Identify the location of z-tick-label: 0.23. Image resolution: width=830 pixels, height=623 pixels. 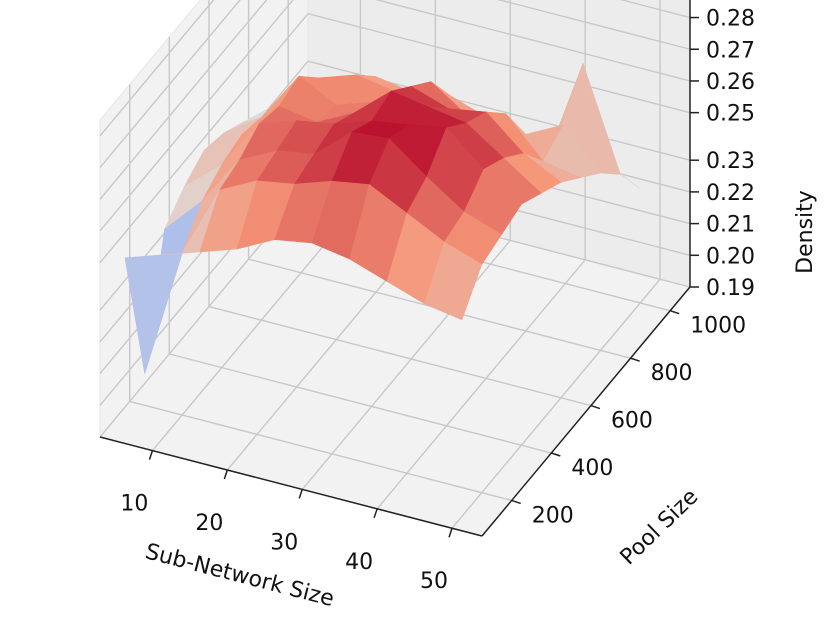
(730, 161).